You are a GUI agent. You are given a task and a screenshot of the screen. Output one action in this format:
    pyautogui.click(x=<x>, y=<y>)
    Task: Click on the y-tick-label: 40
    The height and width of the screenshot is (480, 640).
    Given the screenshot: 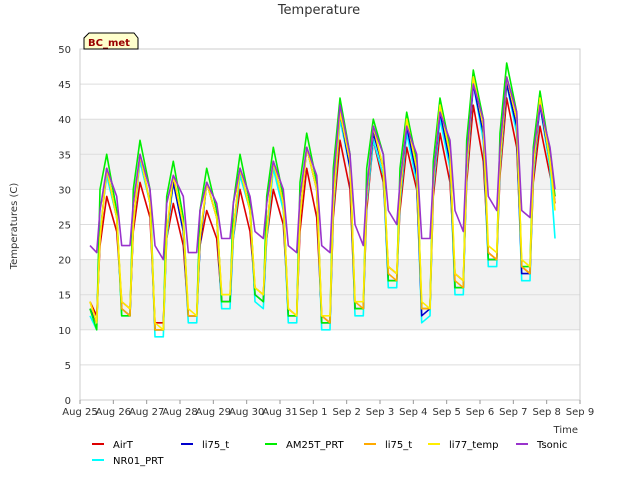 What is the action you would take?
    pyautogui.click(x=64, y=120)
    